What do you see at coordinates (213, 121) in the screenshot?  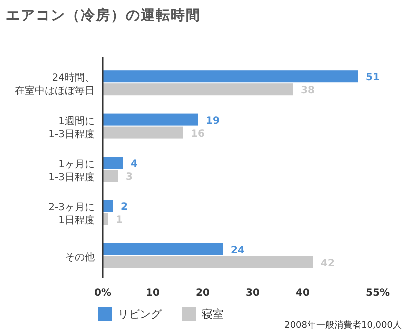 I see `data-label: 19` at bounding box center [213, 121].